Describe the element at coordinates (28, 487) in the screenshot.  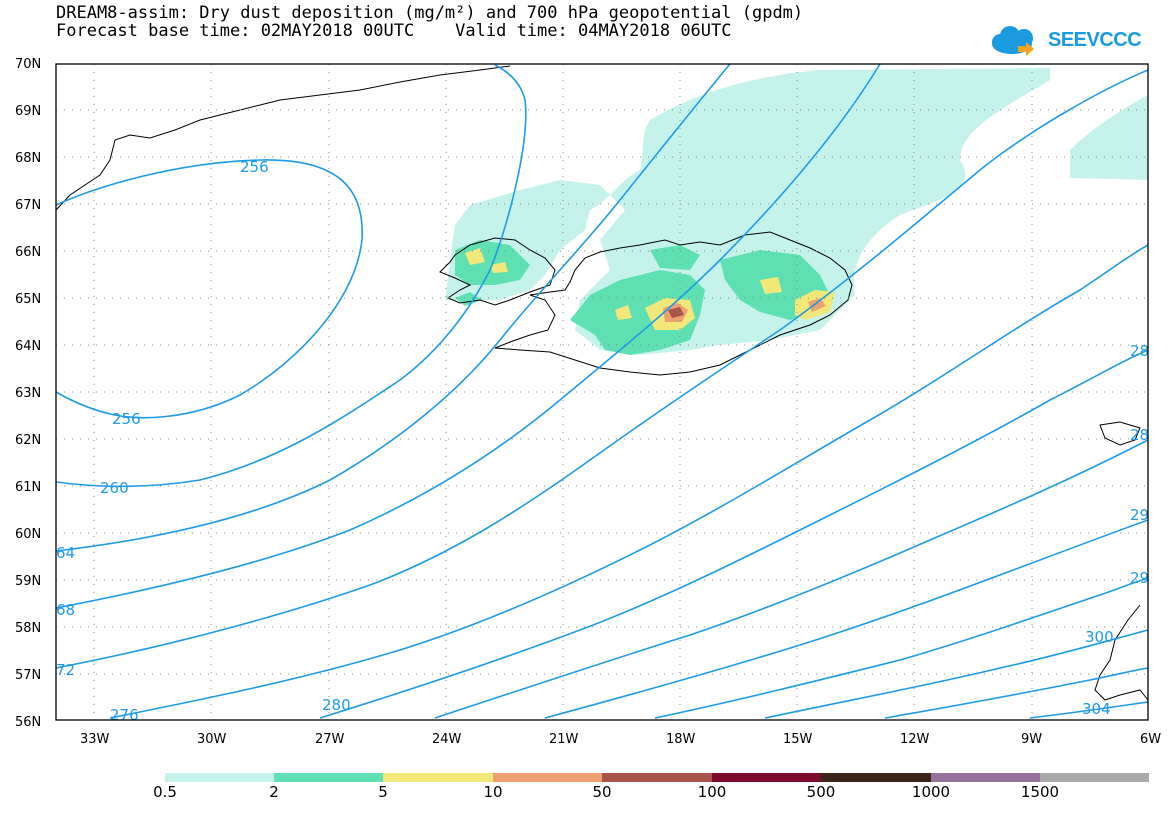
I see `lat-label: 61N` at that location.